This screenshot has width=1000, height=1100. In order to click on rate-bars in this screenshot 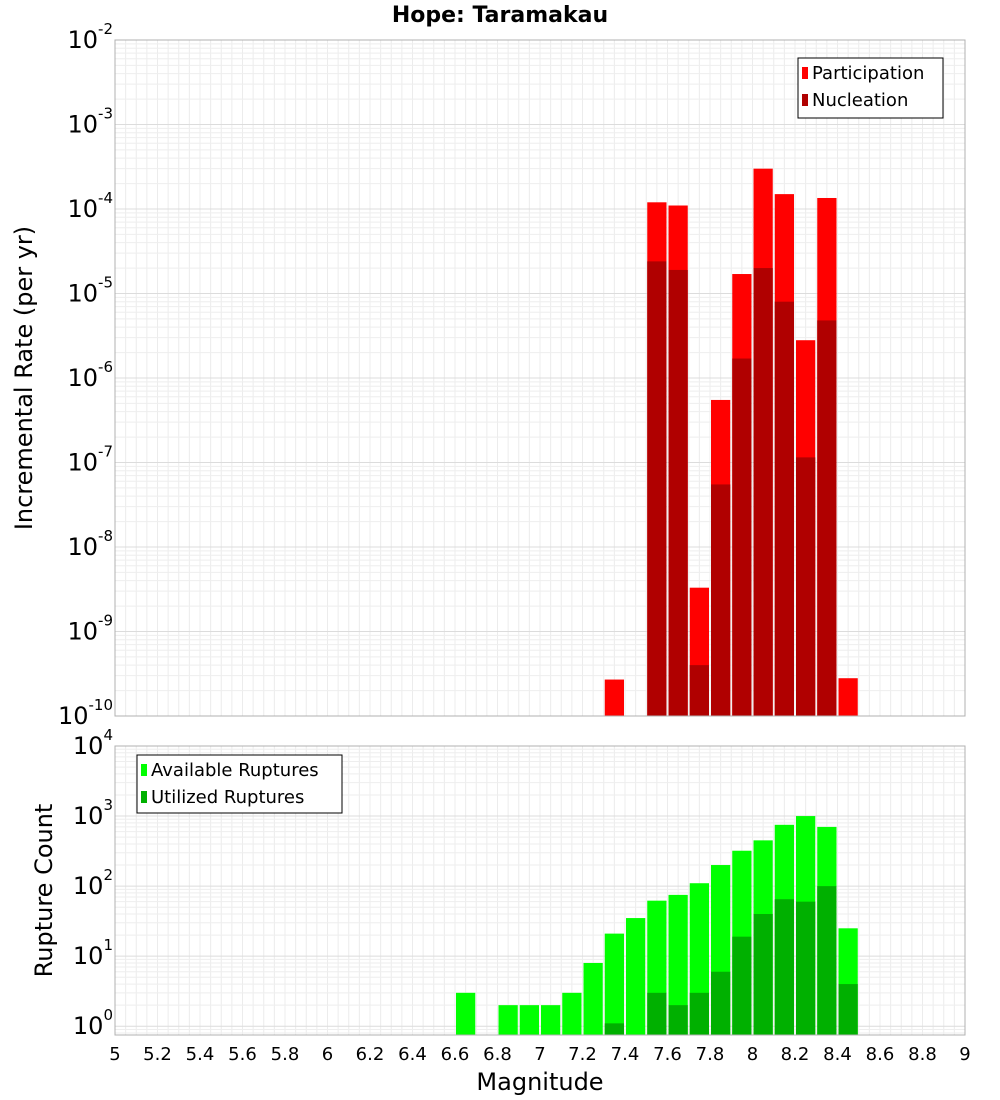, I will do `click(731, 442)`.